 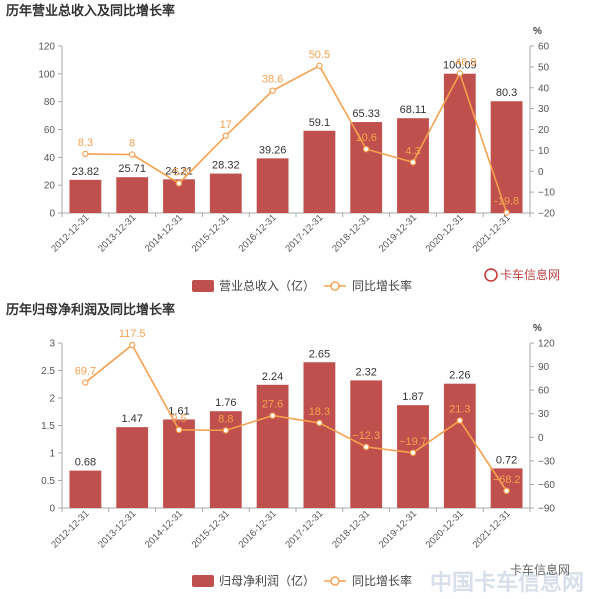 I want to click on legend-bar-swatch, so click(x=203, y=286).